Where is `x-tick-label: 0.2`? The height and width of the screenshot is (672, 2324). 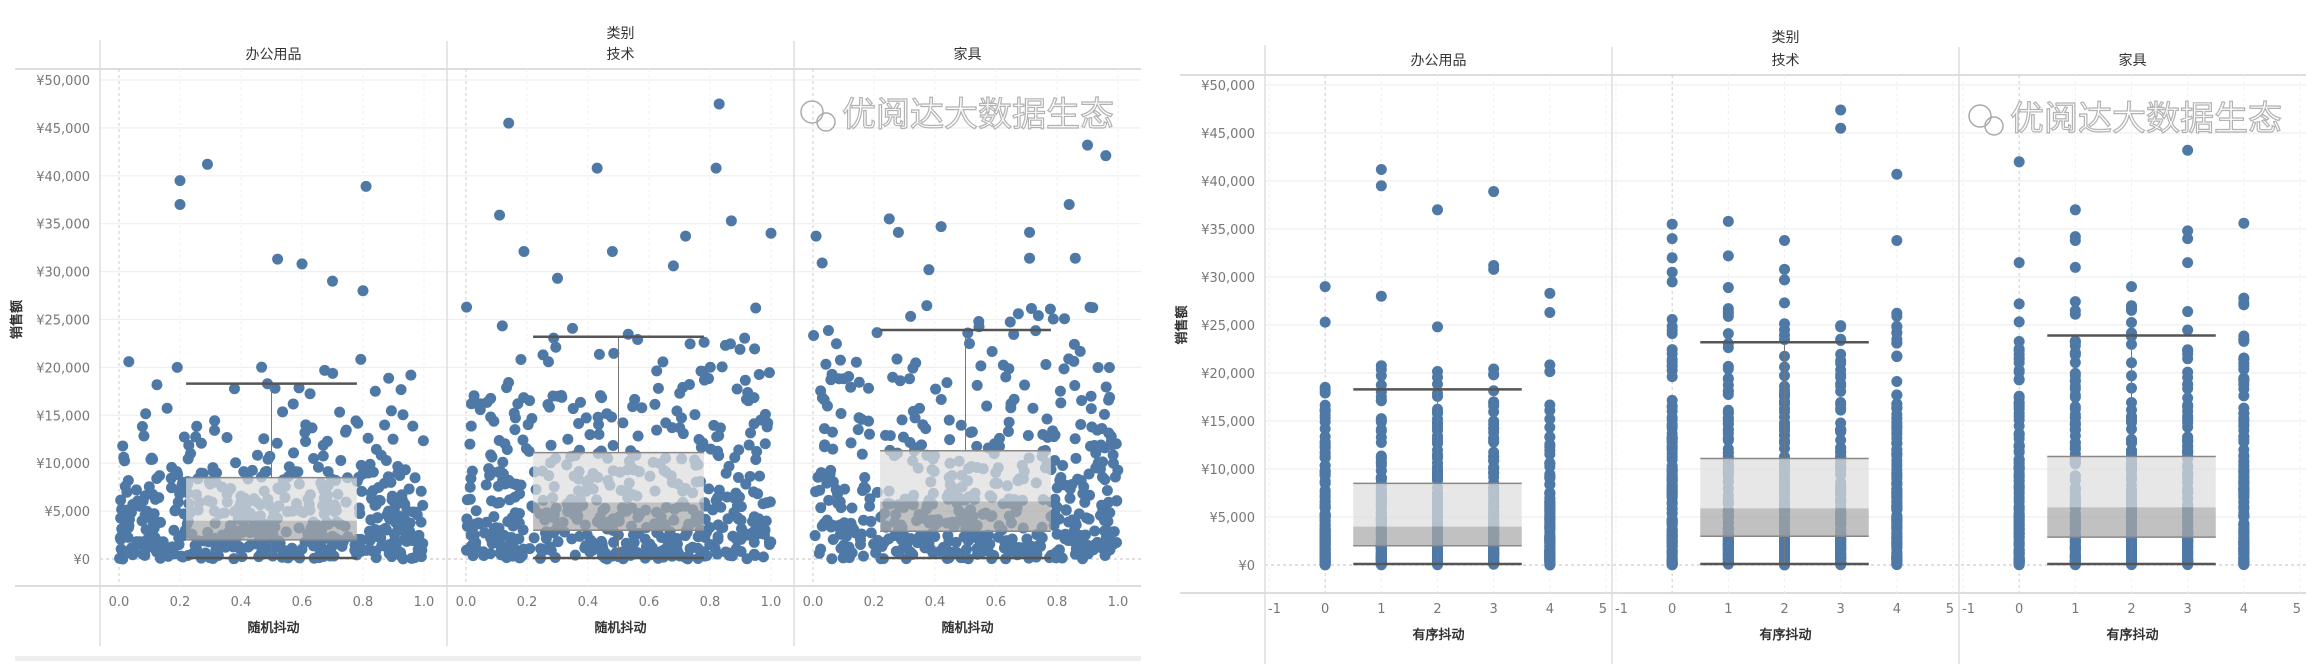 x-tick-label: 0.2 is located at coordinates (874, 602).